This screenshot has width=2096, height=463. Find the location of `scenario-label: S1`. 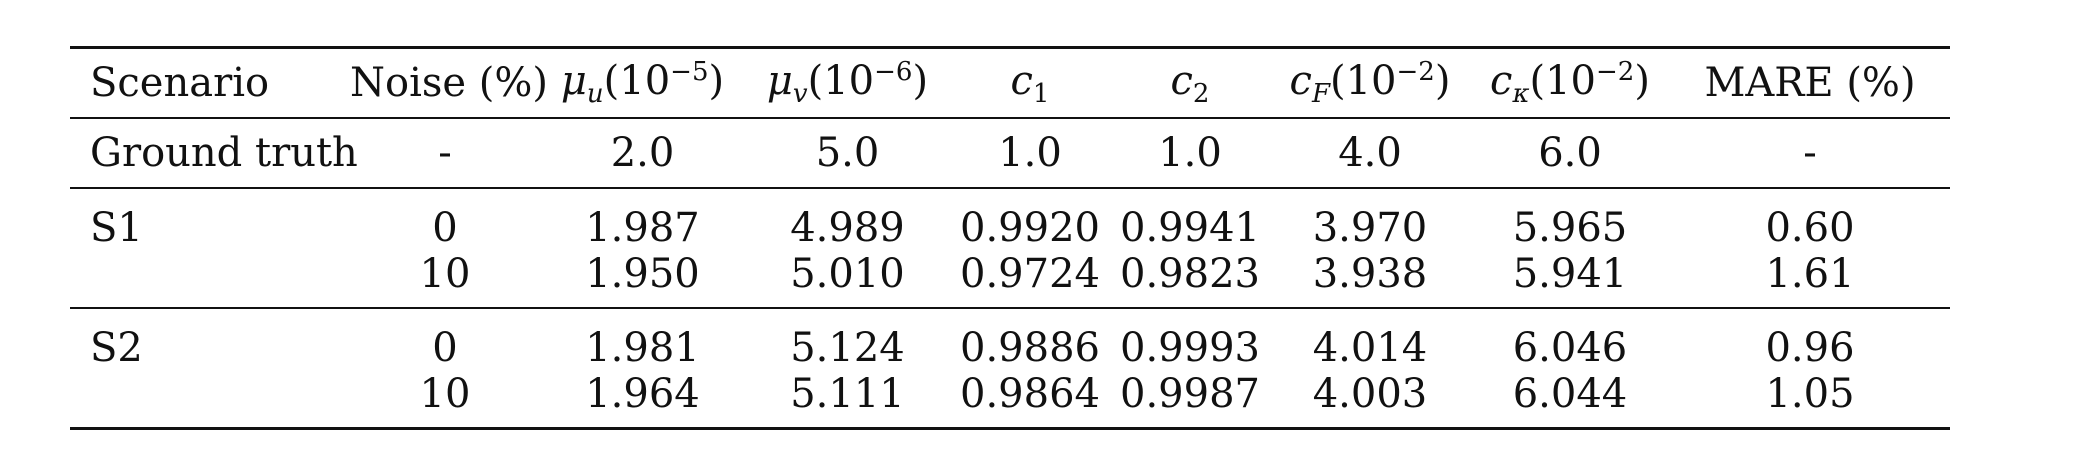

scenario-label: S1 is located at coordinates (116, 228).